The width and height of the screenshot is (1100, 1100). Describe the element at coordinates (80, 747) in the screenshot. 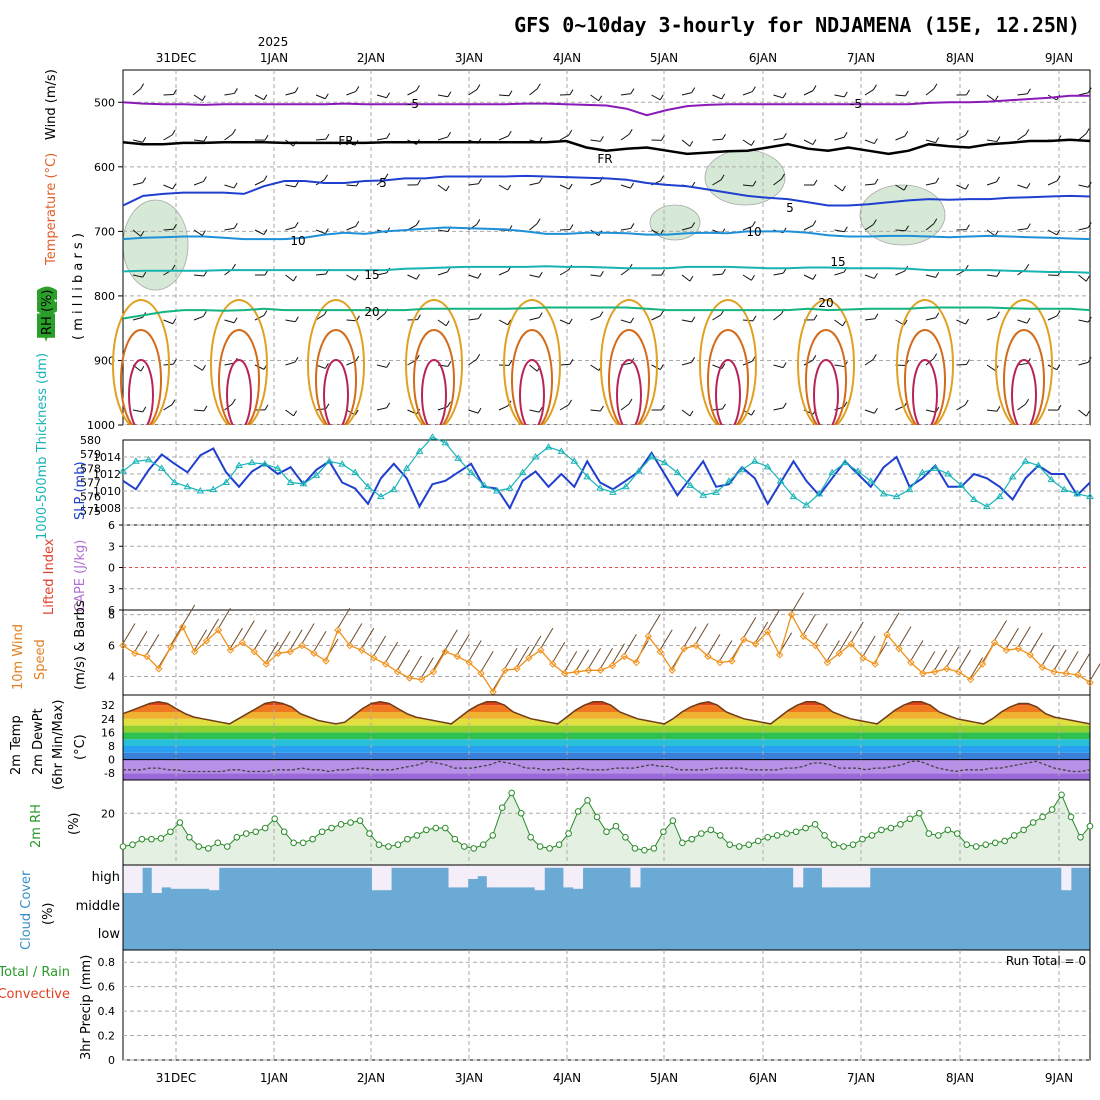

I see `temp-ylabel-d: (°C)` at that location.